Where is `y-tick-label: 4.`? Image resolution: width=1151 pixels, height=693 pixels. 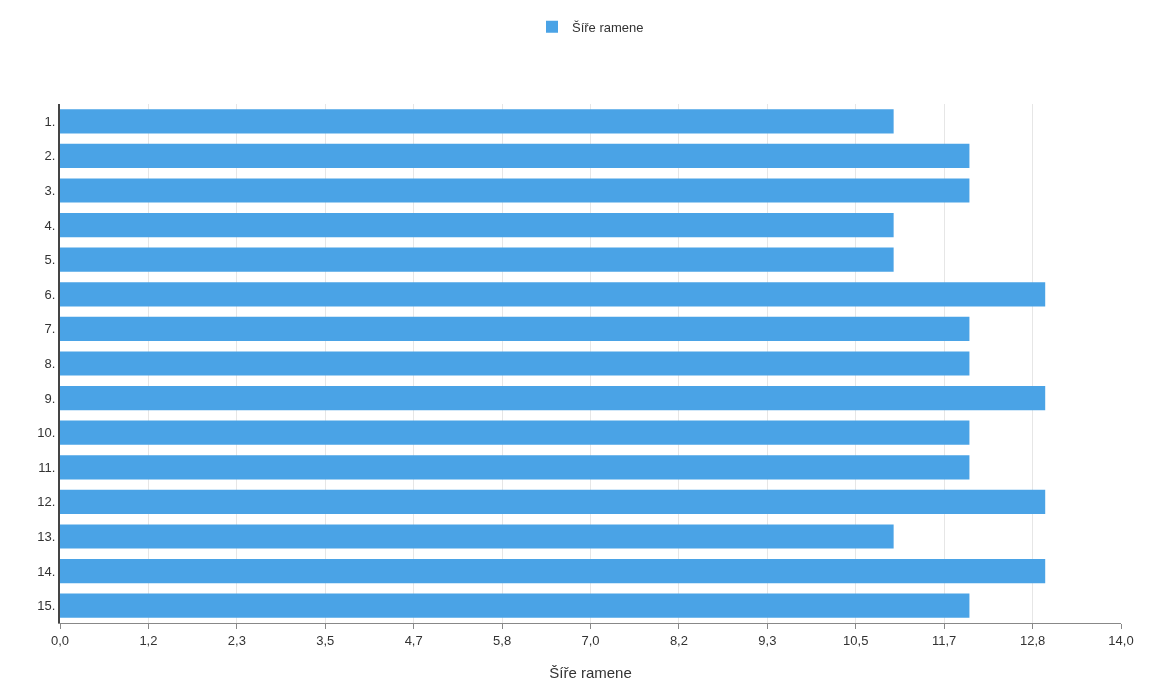 y-tick-label: 4. is located at coordinates (50, 225).